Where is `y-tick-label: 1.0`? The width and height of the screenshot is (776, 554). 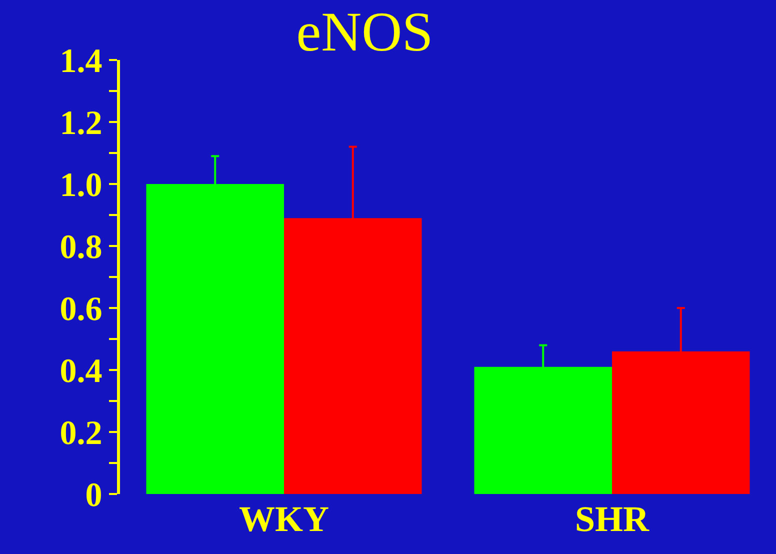 y-tick-label: 1.0 is located at coordinates (81, 185).